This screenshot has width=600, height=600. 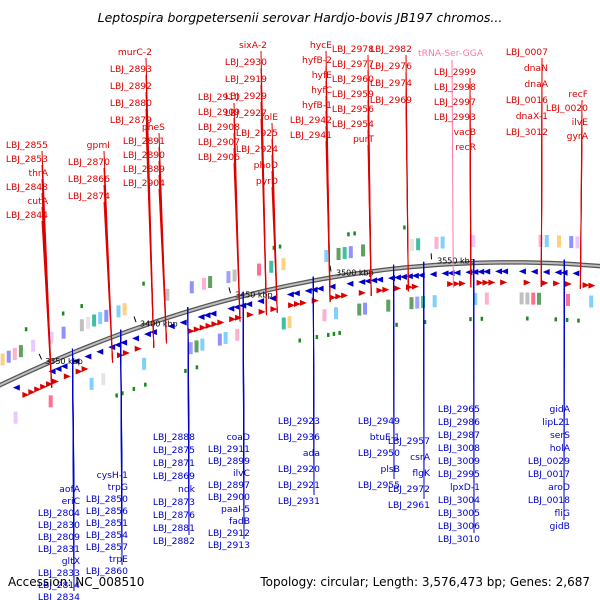 What do you see at coordinates (59, 573) in the screenshot?
I see `gene-label: LBJ_2833` at bounding box center [59, 573].